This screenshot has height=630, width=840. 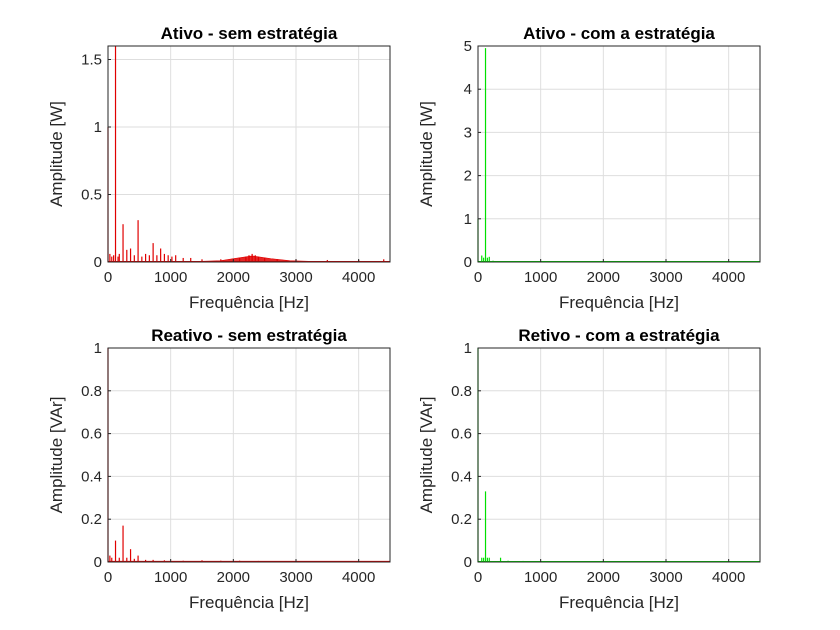 I want to click on subplot-title: Retivo - com a estratégia, so click(x=619, y=335).